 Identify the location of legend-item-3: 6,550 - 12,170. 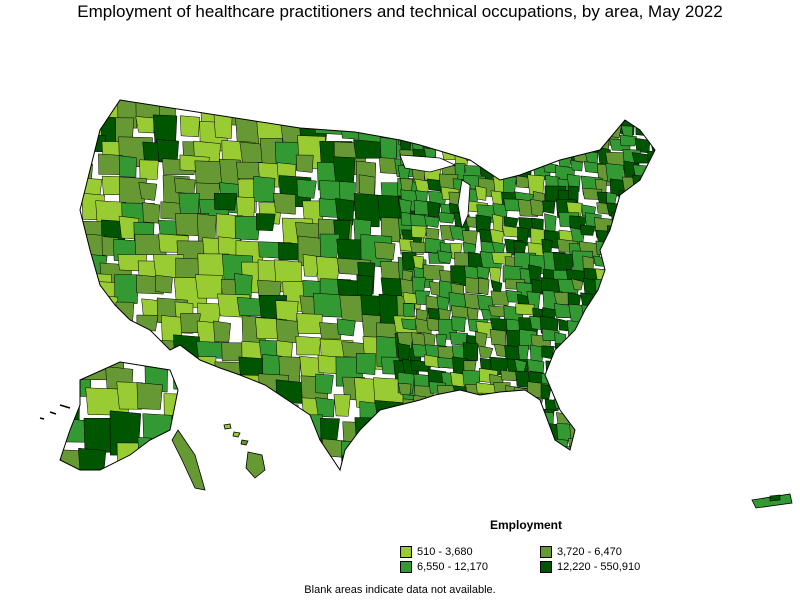
(444, 567).